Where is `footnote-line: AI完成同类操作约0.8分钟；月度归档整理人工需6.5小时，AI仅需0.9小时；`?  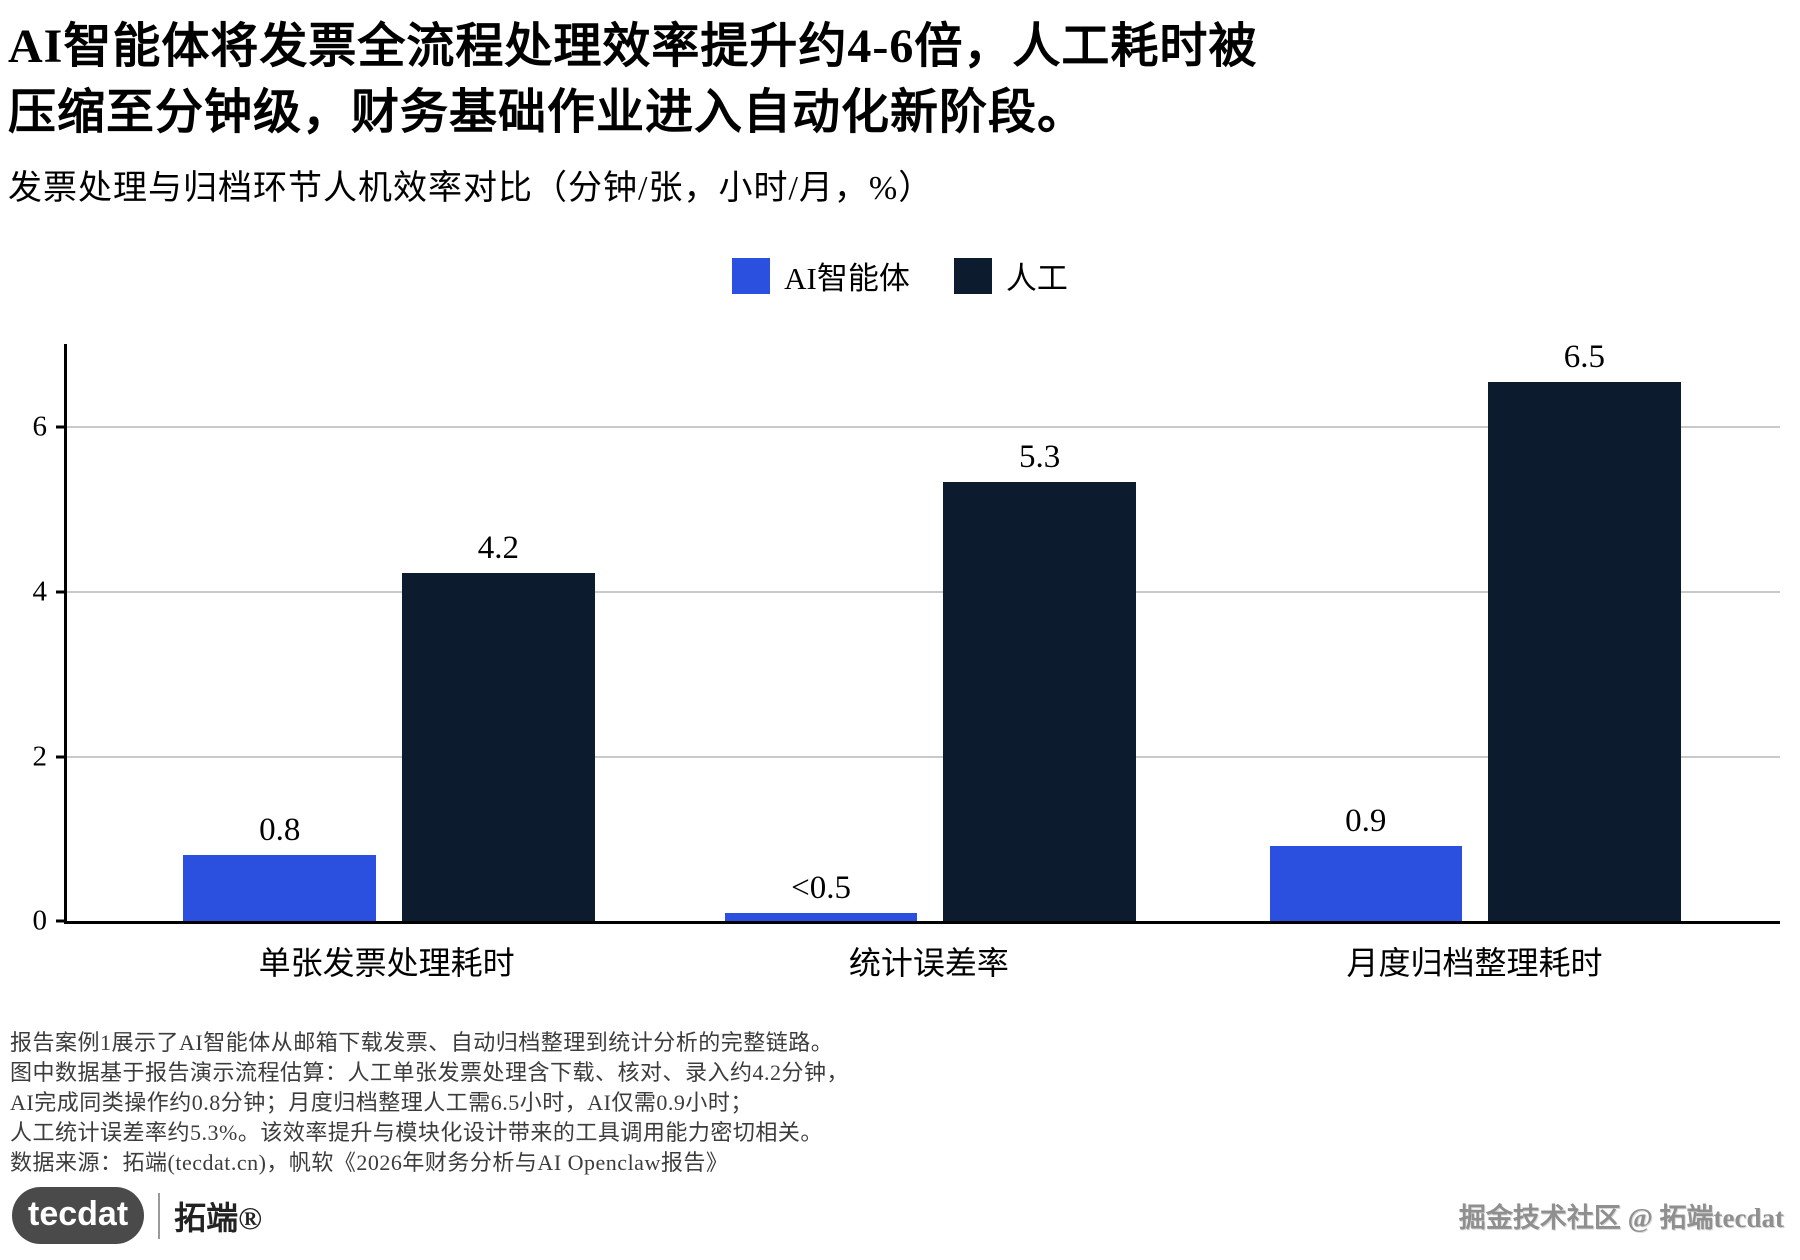 footnote-line: AI完成同类操作约0.8分钟；月度归档整理人工需6.5小时，AI仅需0.9小时； is located at coordinates (381, 1103).